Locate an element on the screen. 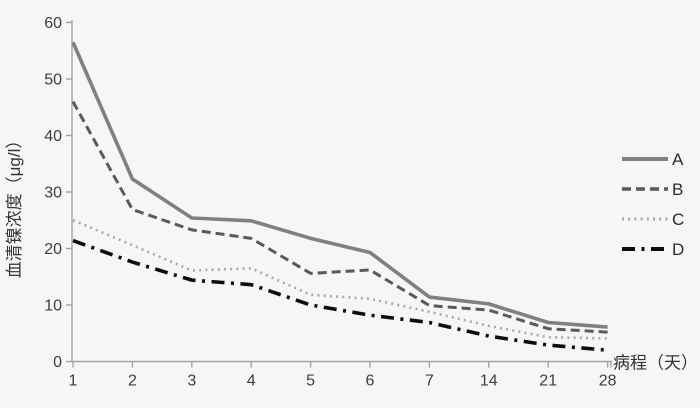  y-tick-label: 40 is located at coordinates (53, 136).